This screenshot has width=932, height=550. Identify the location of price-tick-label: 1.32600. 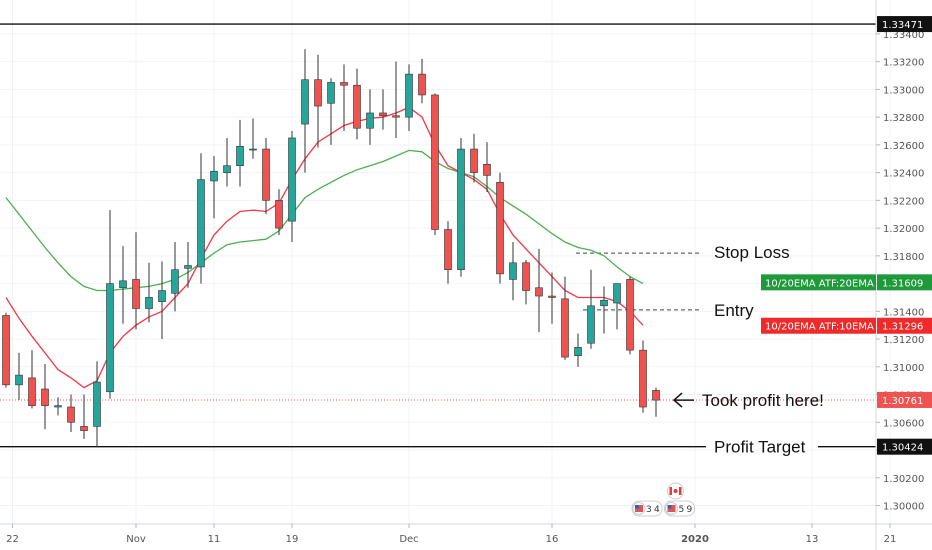
(903, 146).